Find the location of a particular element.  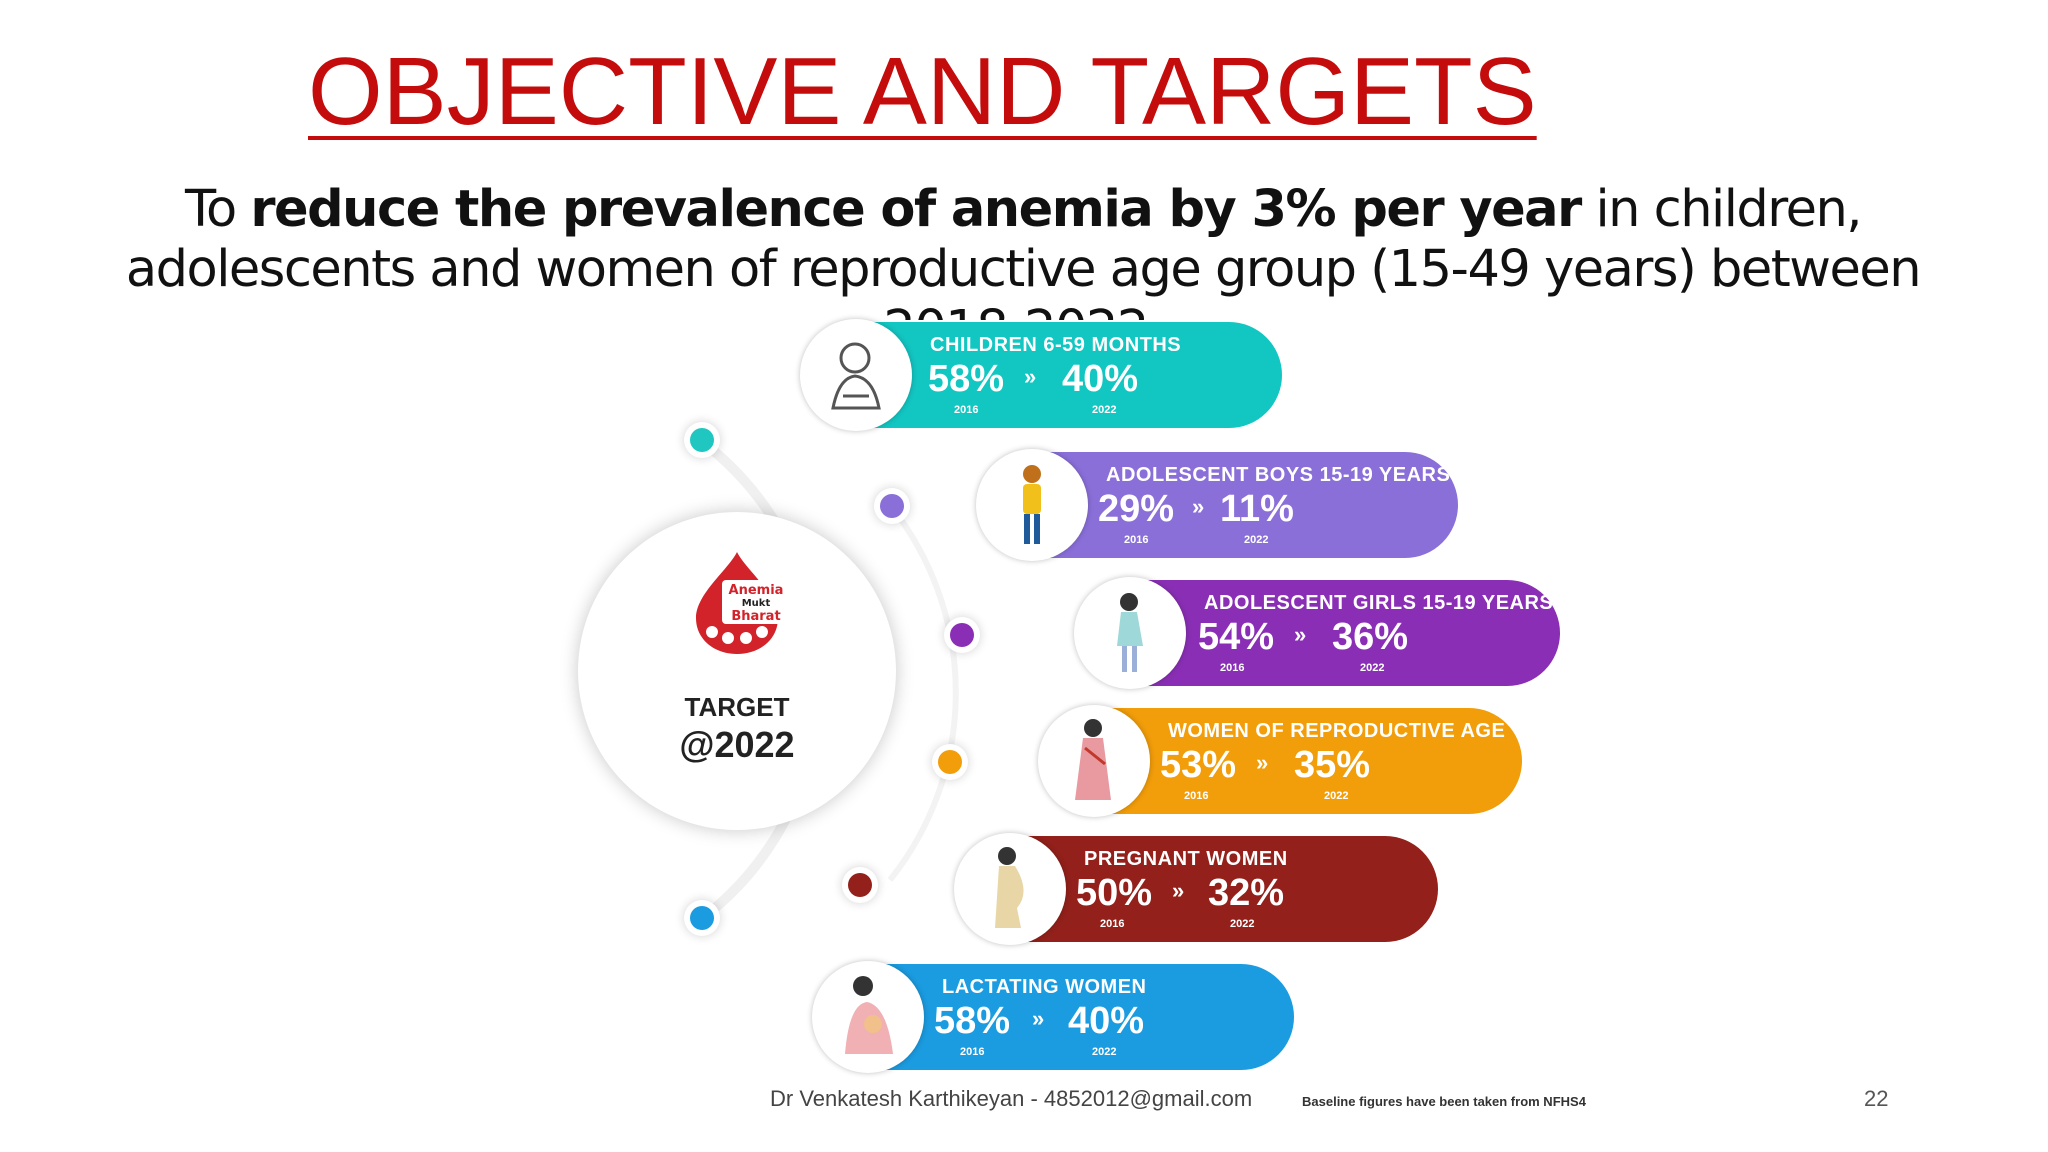

pregnant-woman-icon is located at coordinates (1010, 889).